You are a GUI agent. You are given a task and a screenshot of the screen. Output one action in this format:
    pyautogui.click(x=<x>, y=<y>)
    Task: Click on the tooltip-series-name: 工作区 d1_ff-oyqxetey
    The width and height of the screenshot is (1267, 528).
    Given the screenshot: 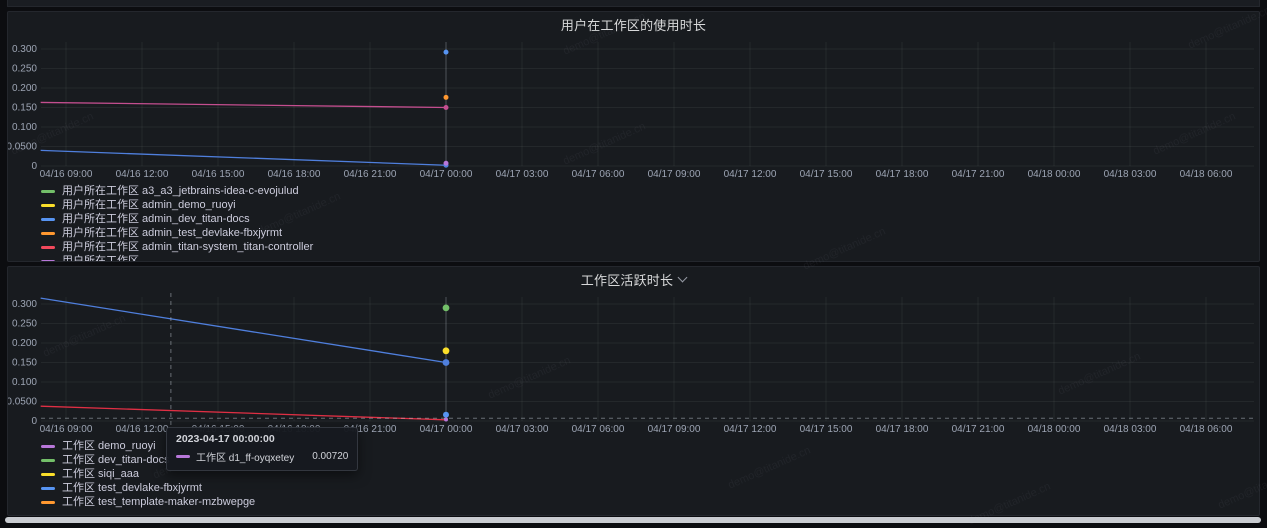 What is the action you would take?
    pyautogui.click(x=245, y=458)
    